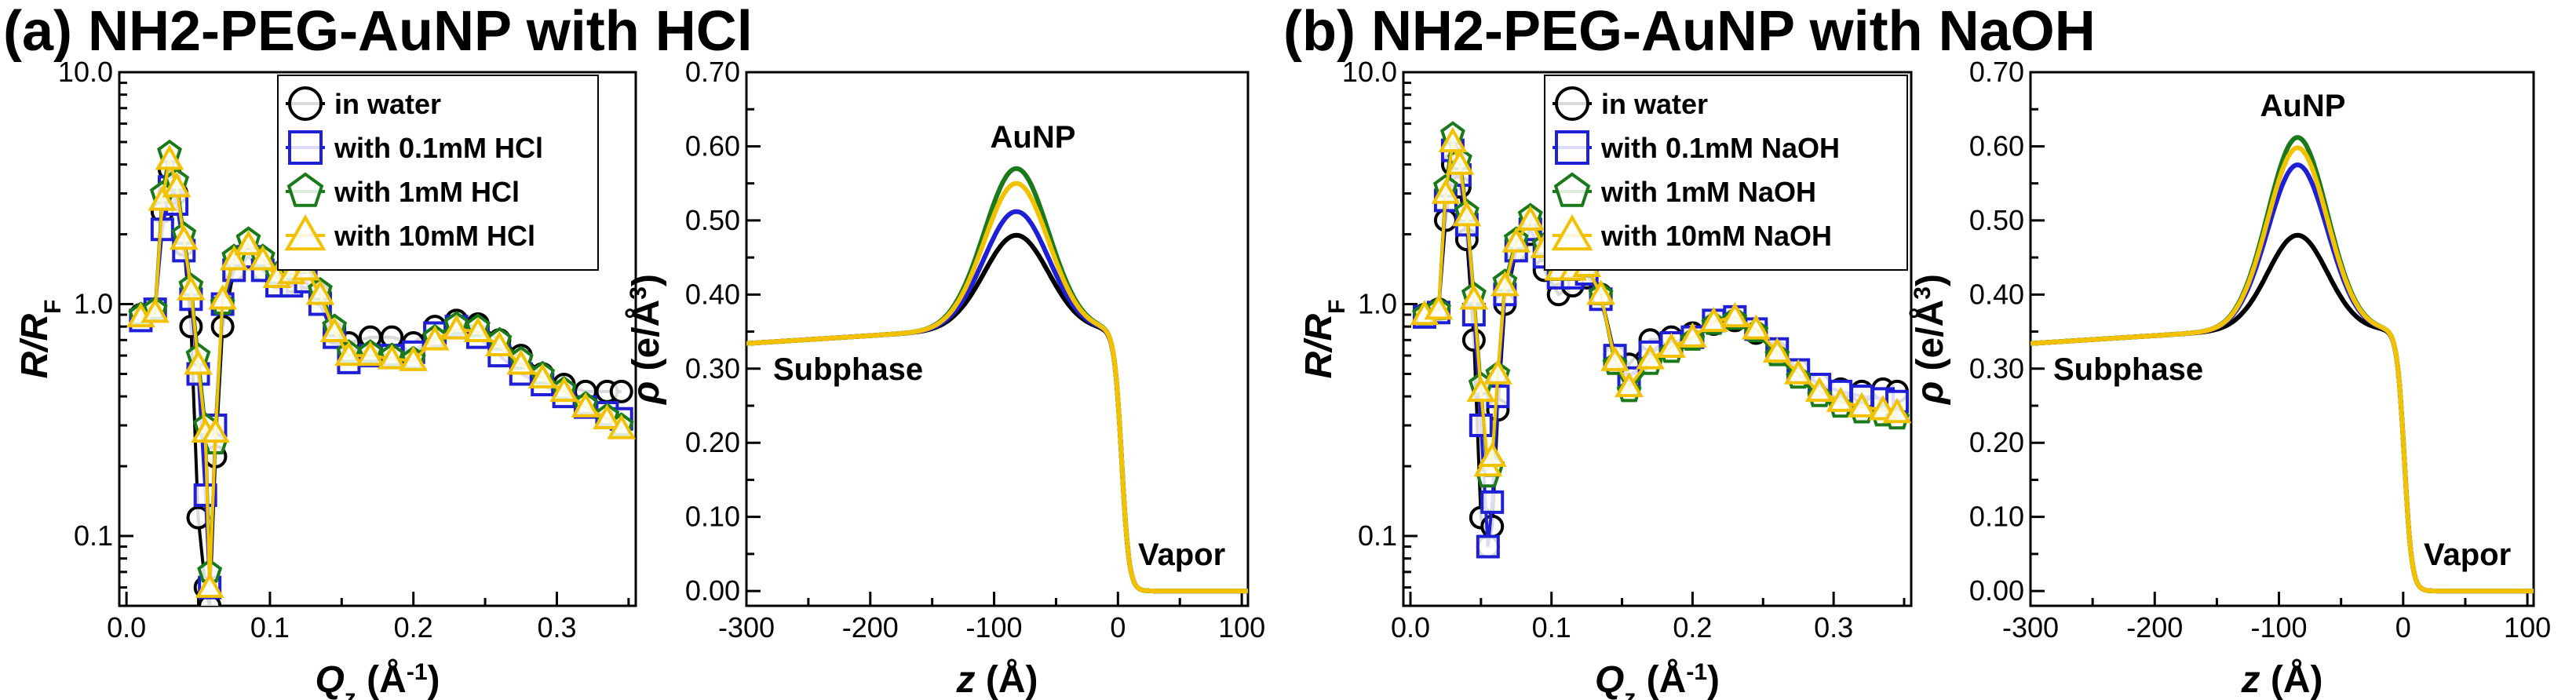 The image size is (2576, 700). Describe the element at coordinates (1997, 72) in the screenshot. I see `y-tick-label: 0.70` at that location.